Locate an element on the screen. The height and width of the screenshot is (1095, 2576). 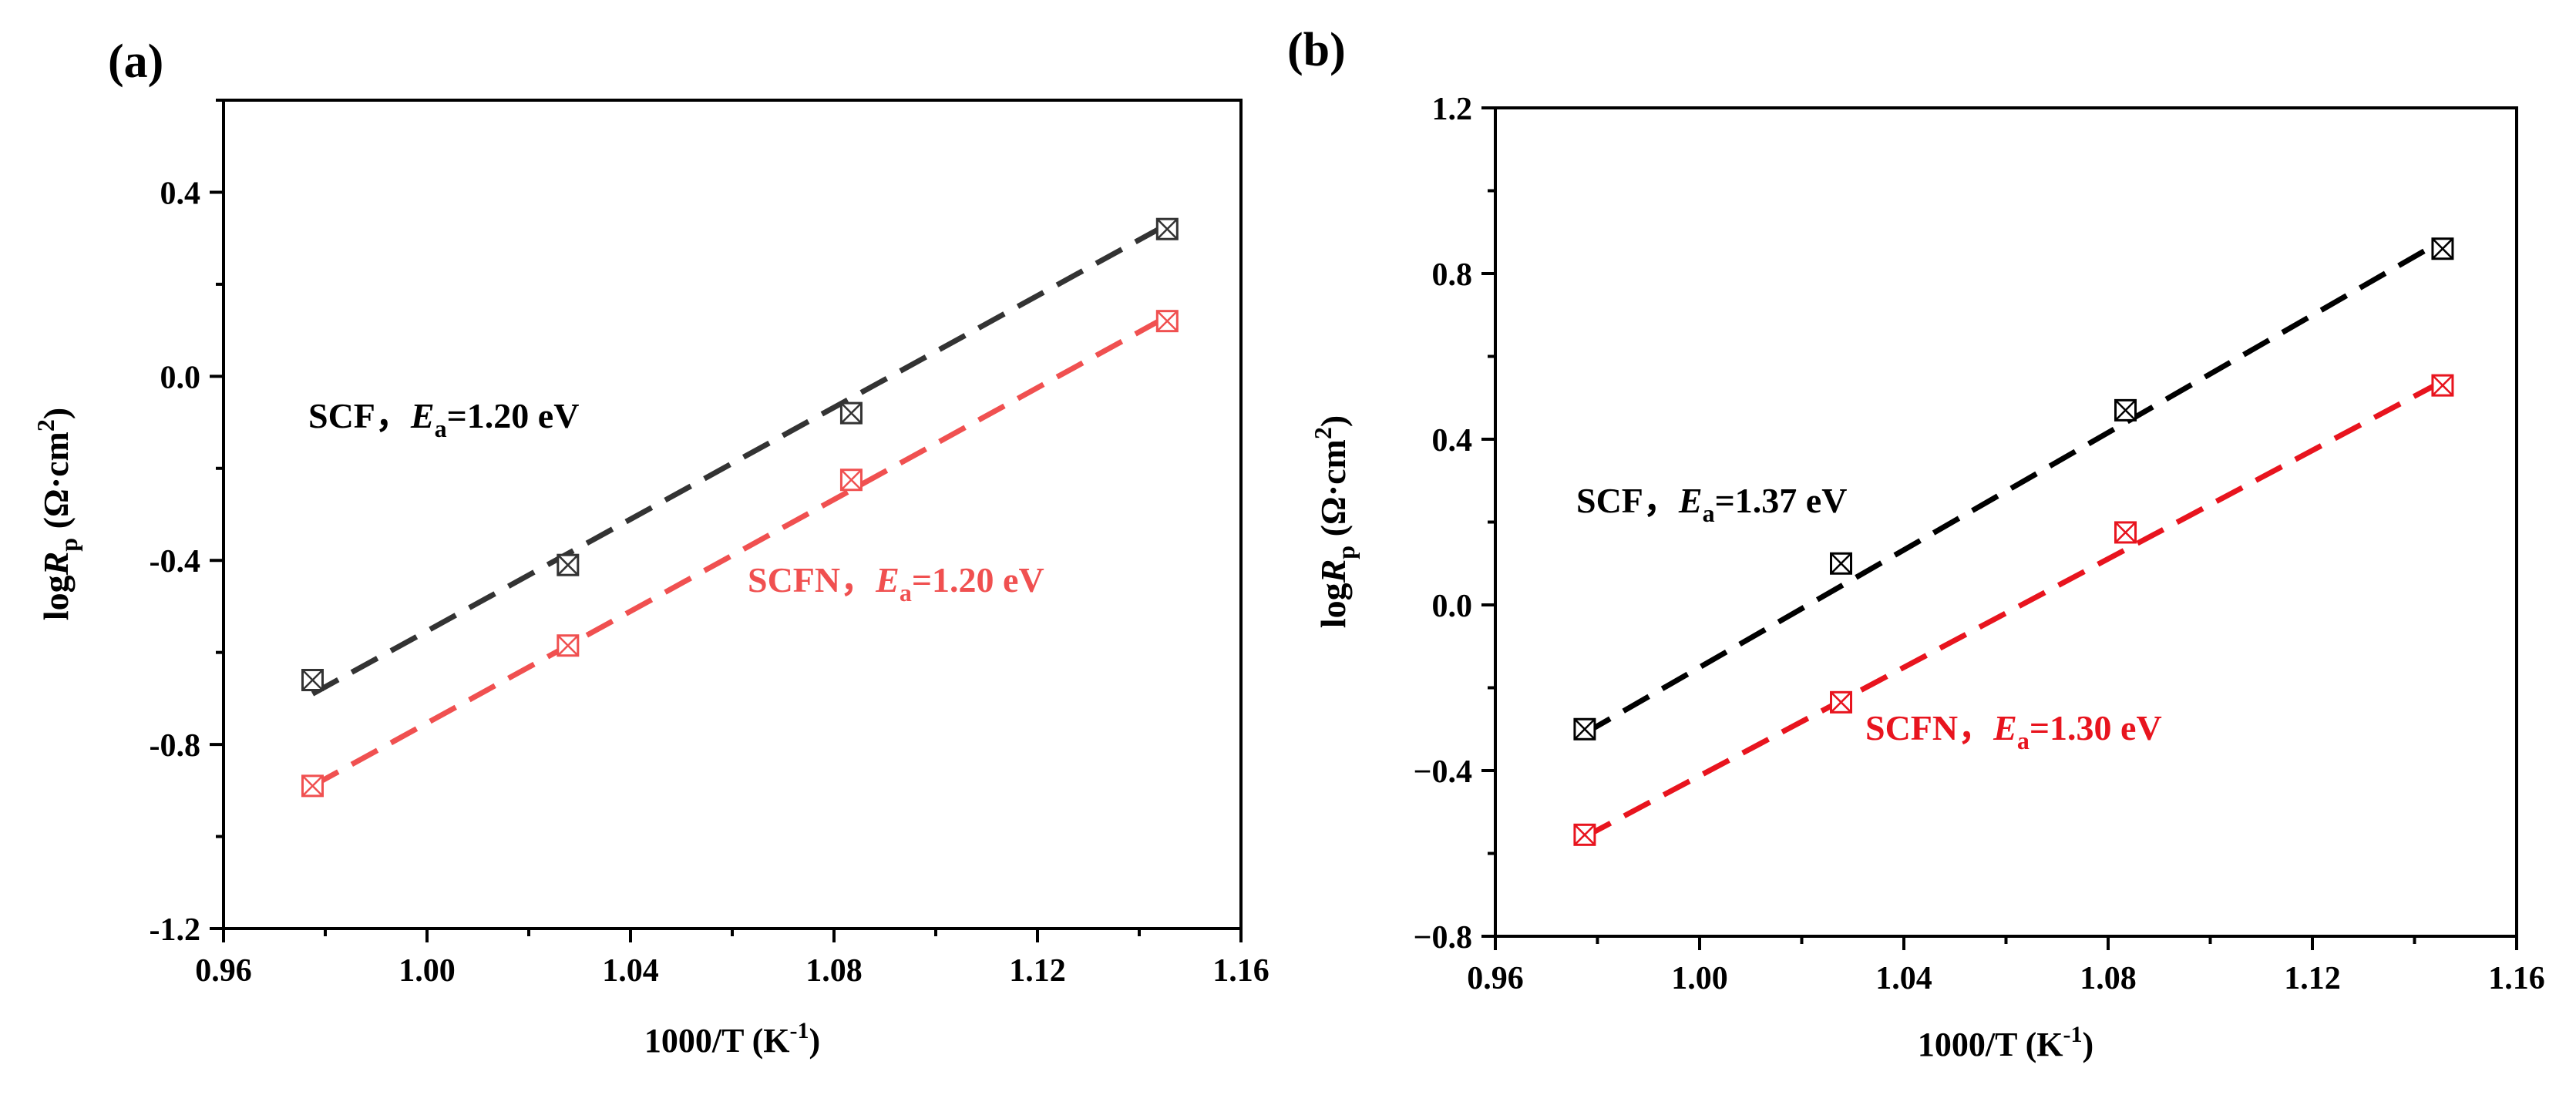
panel-b-label: (b) is located at coordinates (1316, 50).